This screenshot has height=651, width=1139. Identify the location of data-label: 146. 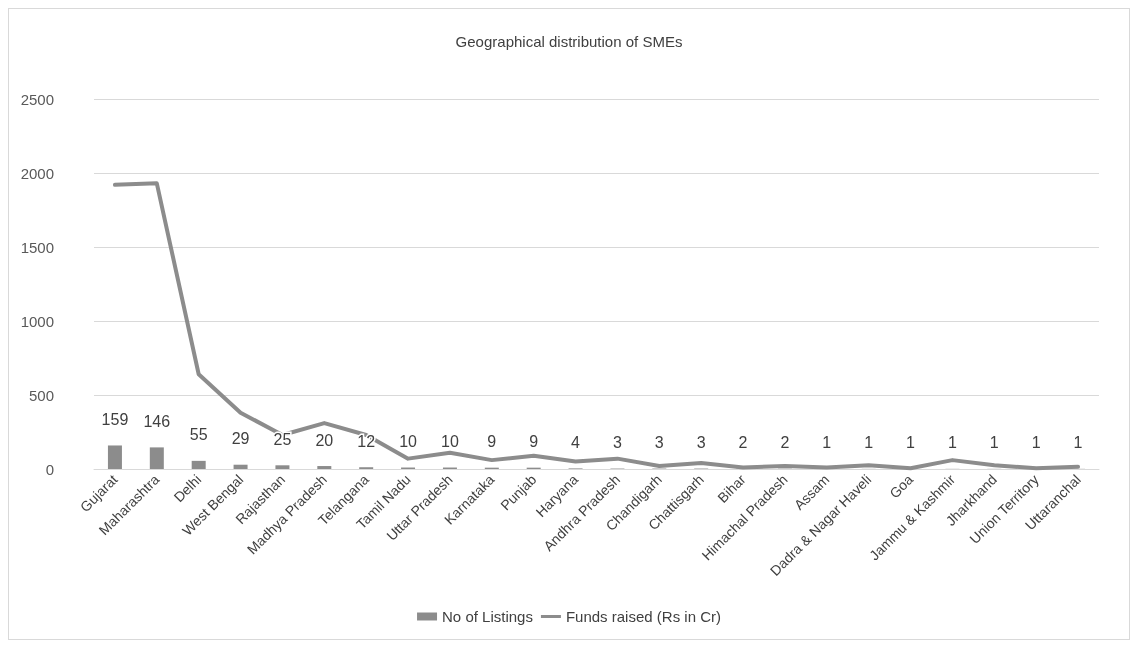
(157, 421).